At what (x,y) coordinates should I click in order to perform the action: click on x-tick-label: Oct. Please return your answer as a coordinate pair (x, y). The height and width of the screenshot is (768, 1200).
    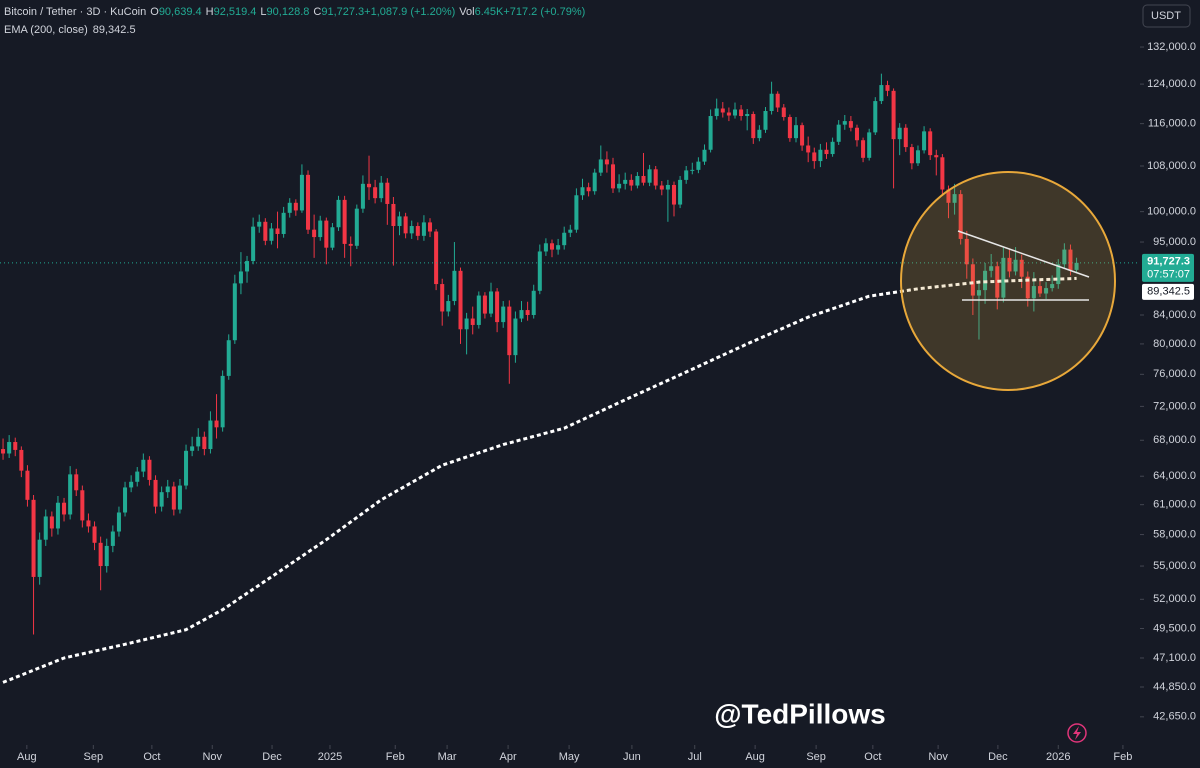
    Looking at the image, I should click on (872, 757).